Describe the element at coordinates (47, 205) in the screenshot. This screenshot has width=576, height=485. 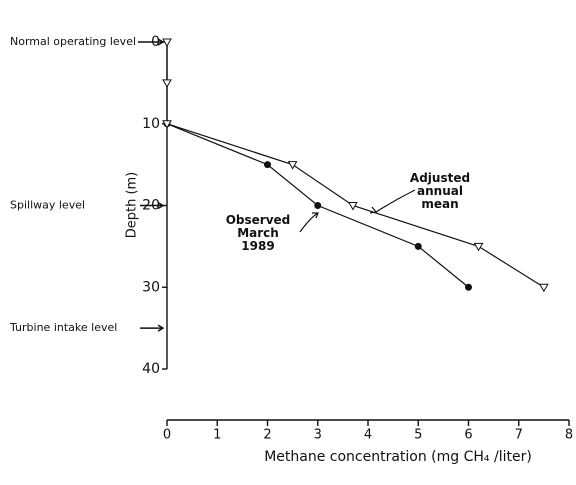
I see `level-label: Spillway level` at that location.